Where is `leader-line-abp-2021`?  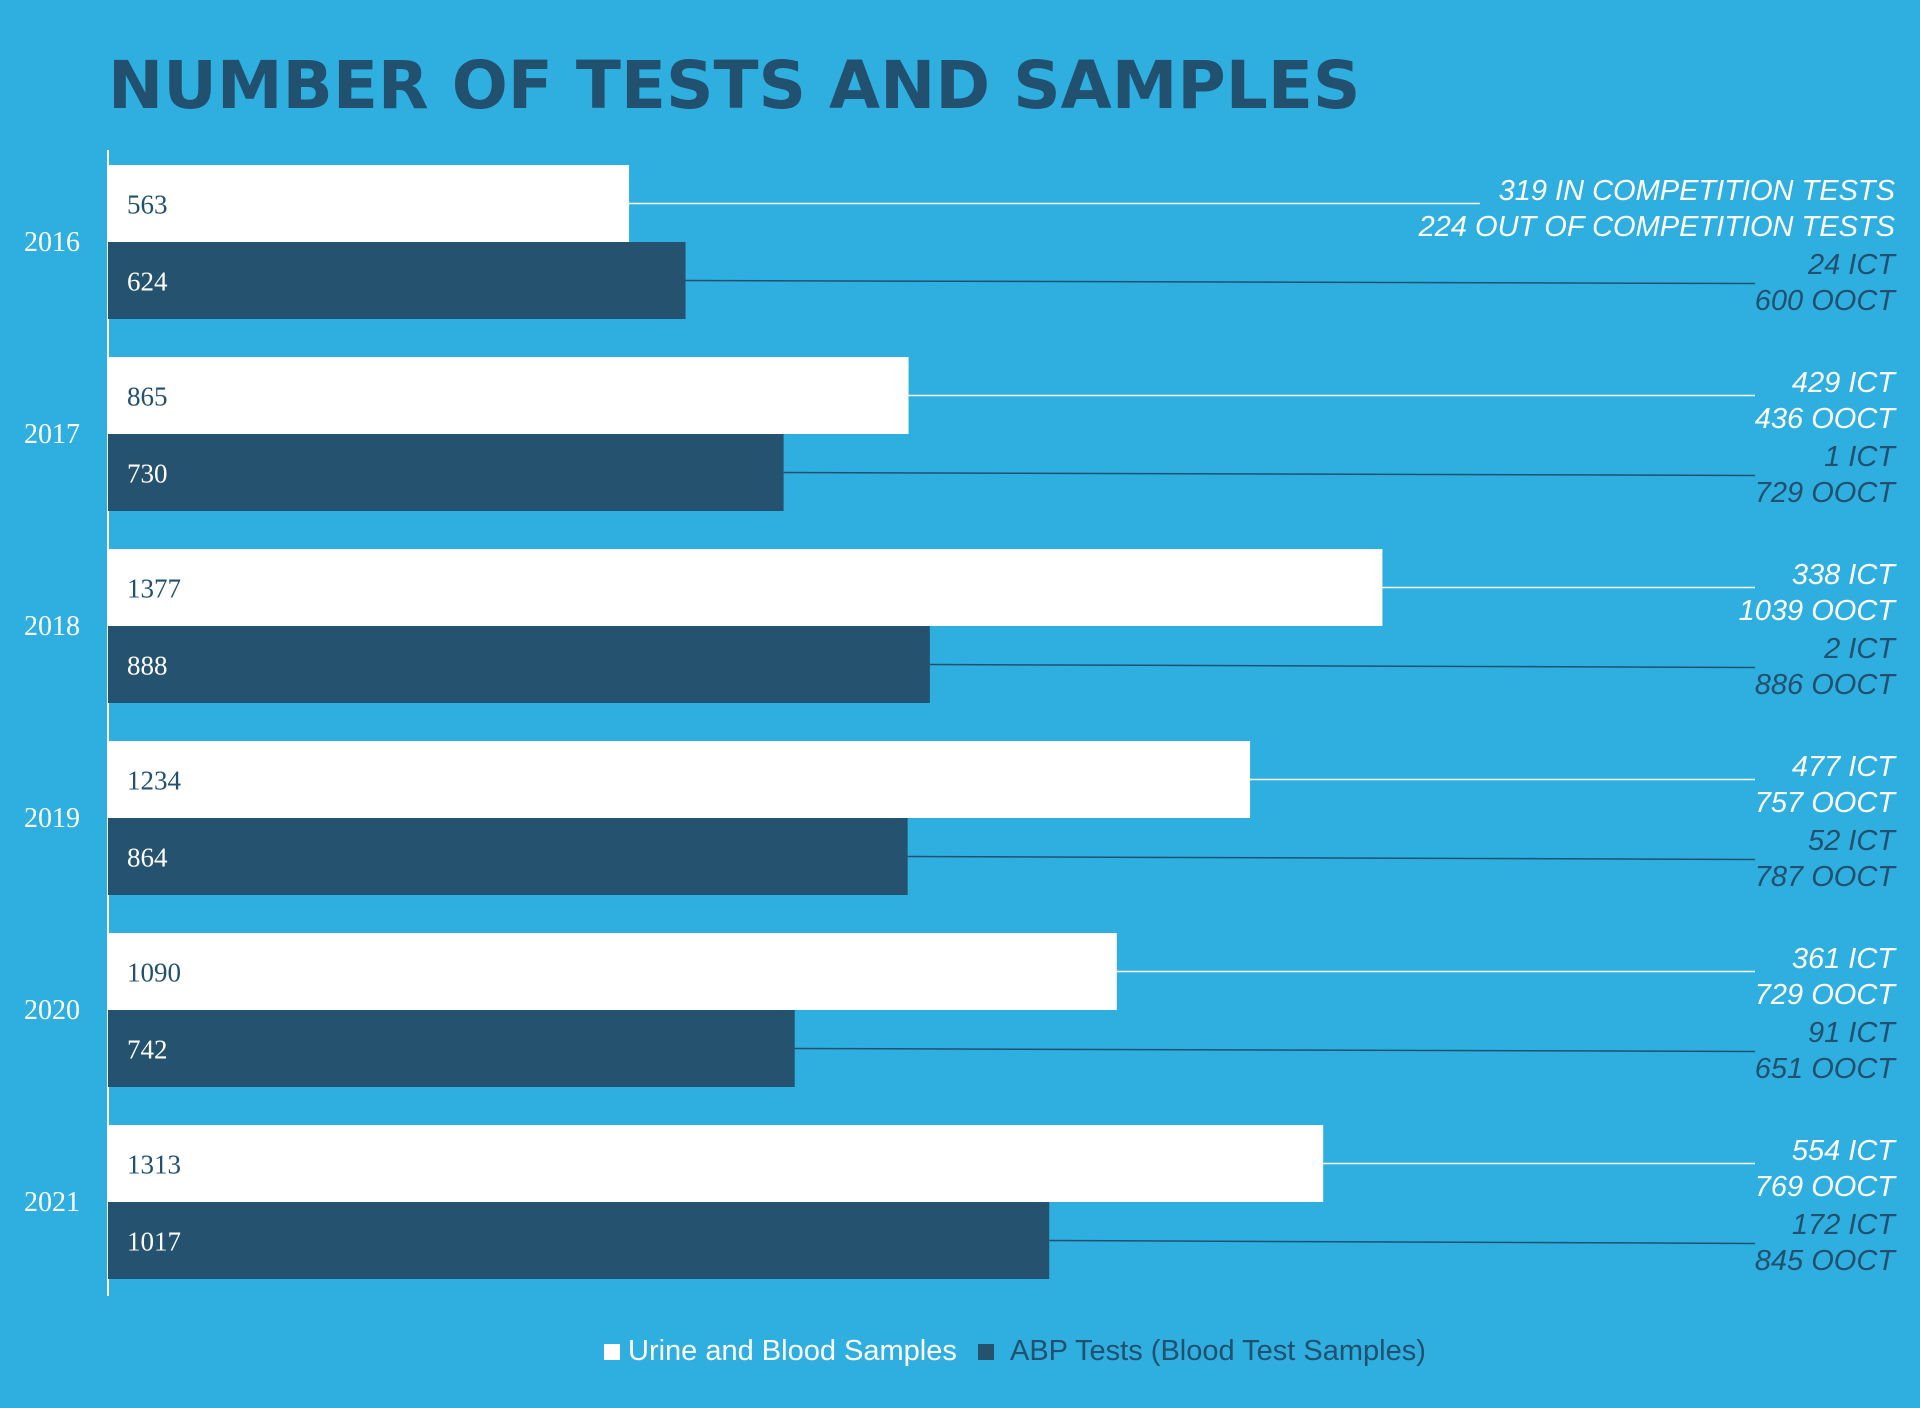 leader-line-abp-2021 is located at coordinates (1402, 1242).